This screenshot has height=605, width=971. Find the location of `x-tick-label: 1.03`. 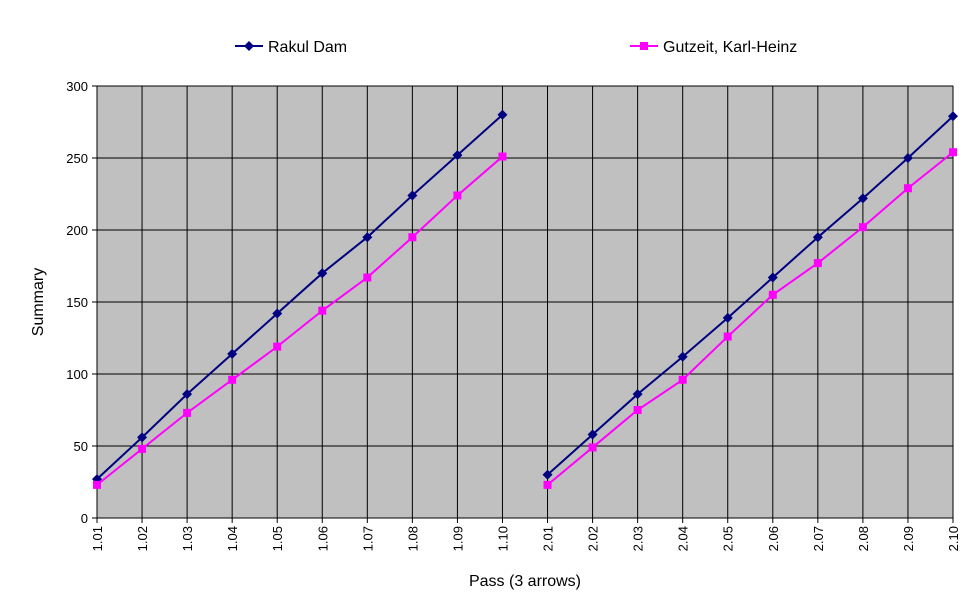

x-tick-label: 1.03 is located at coordinates (187, 538).